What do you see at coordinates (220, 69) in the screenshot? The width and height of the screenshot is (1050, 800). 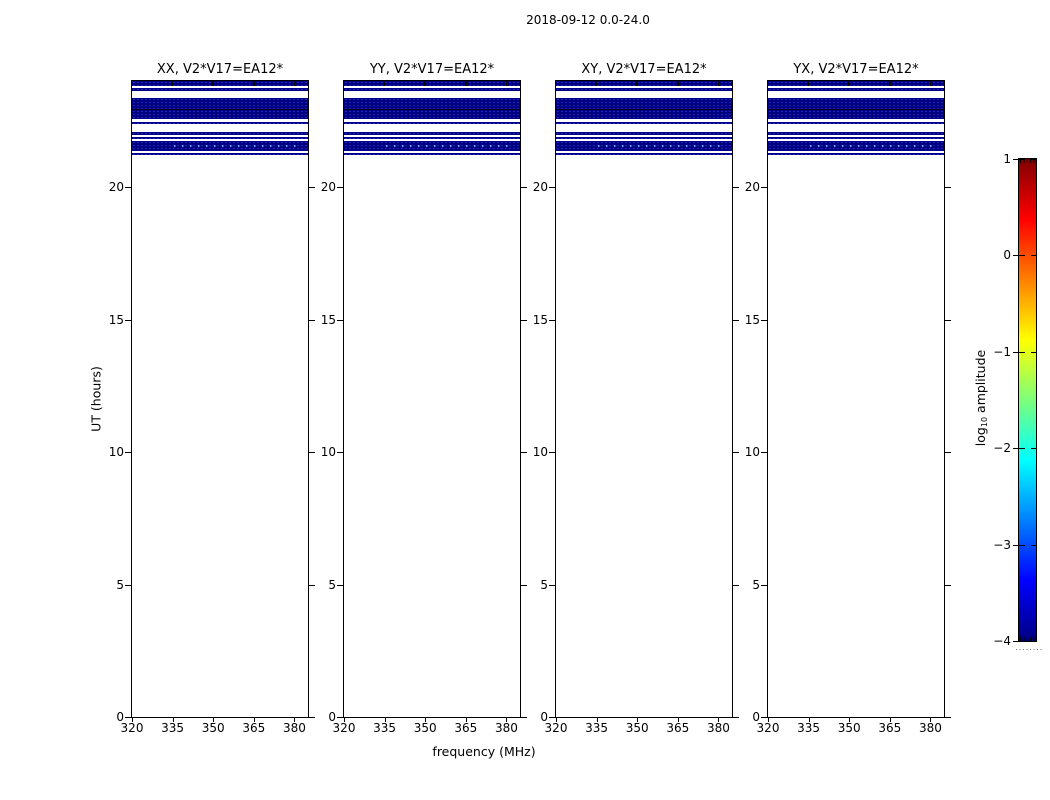 I see `panel-title-xx: XX, V2*V17=EA12*` at bounding box center [220, 69].